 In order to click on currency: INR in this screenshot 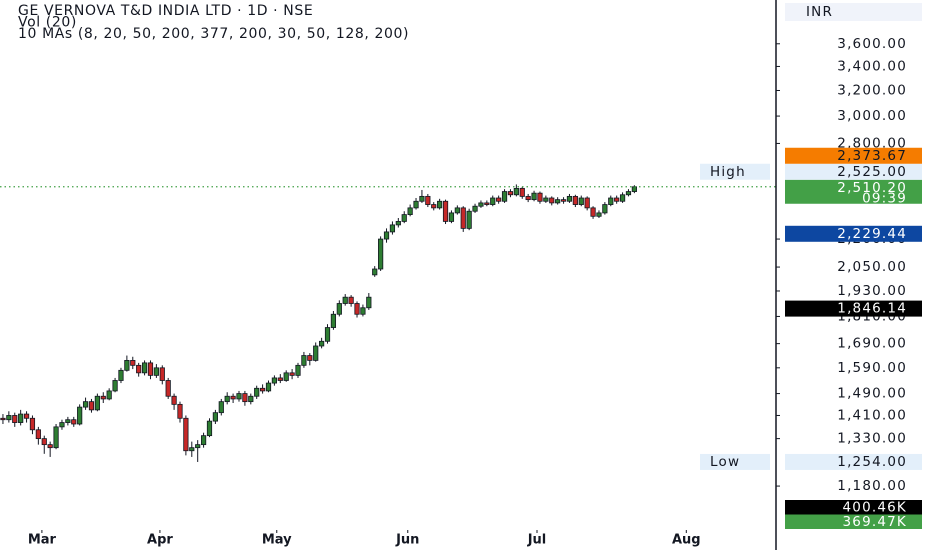, I will do `click(819, 12)`.